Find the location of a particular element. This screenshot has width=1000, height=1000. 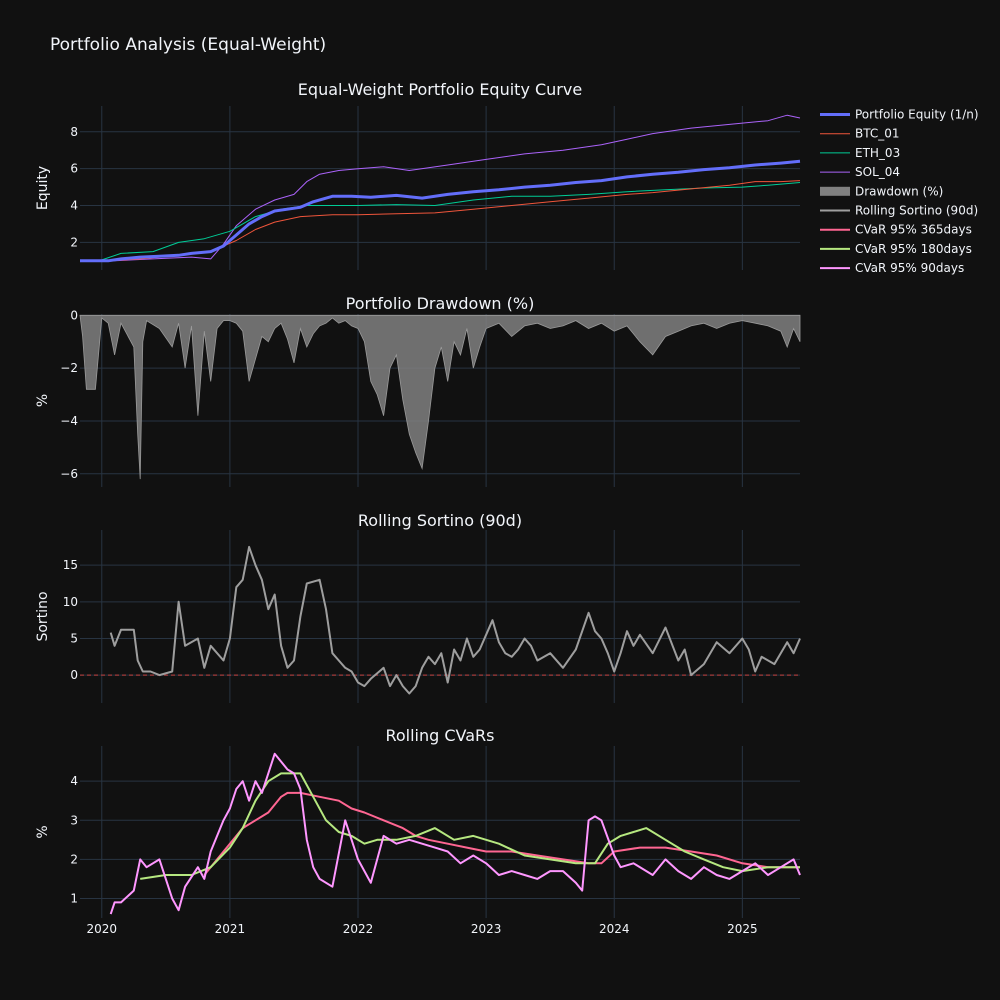

legend-label: ETH_03 is located at coordinates (877, 153).